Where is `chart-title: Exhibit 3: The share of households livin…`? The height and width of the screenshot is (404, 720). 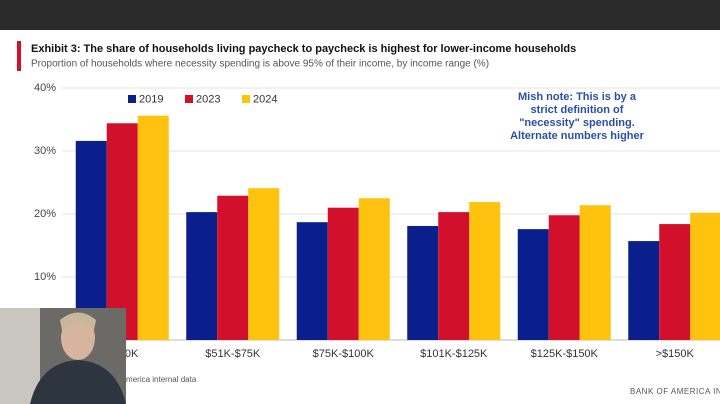 chart-title: Exhibit 3: The share of households livin… is located at coordinates (303, 49).